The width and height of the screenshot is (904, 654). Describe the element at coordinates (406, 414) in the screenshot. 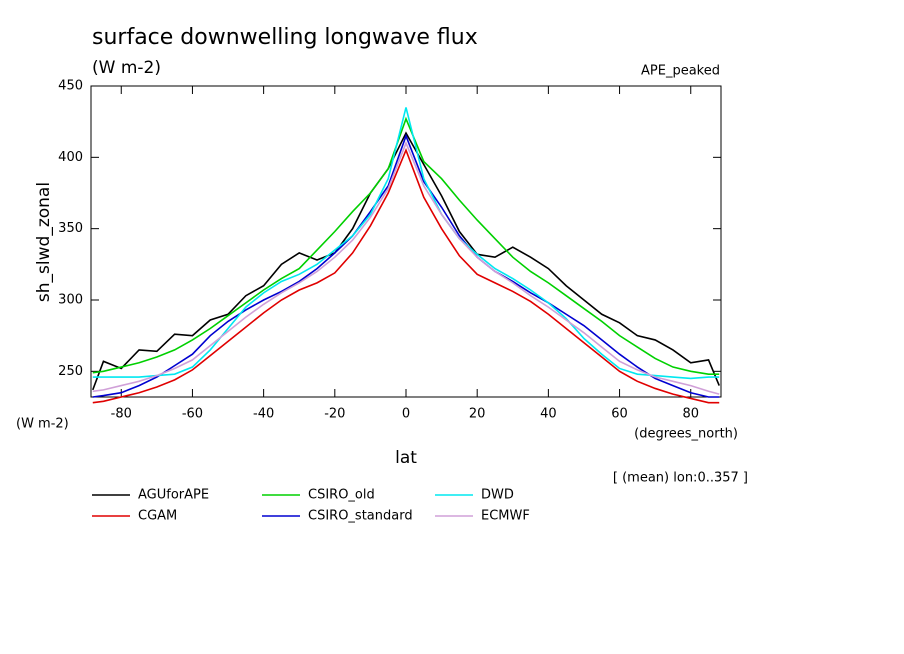

I see `x-tick-label: 0` at that location.